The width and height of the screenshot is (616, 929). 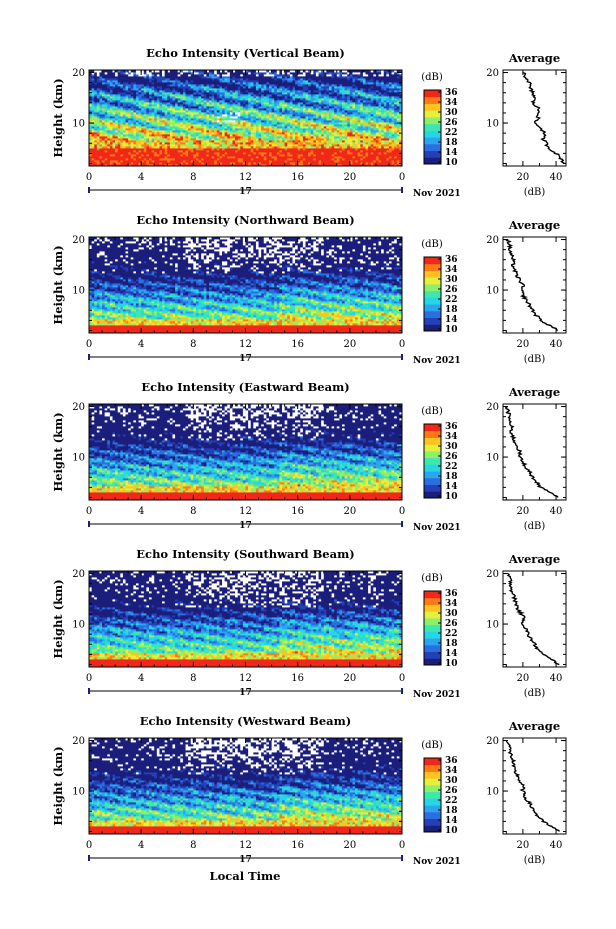 I want to click on y-tick-label: 20, so click(x=78, y=574).